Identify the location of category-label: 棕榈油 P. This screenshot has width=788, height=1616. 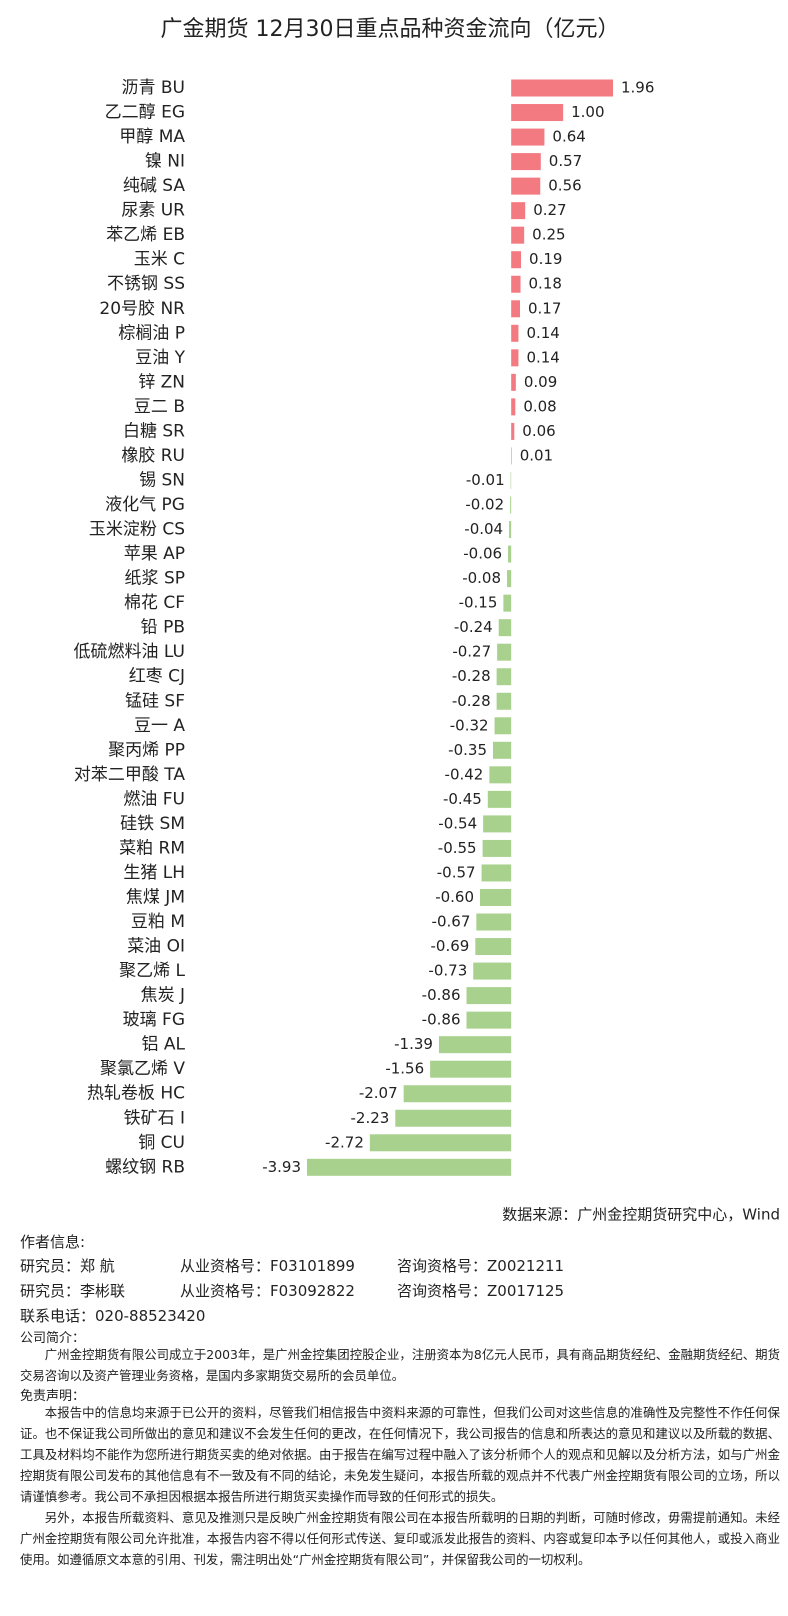
(151, 333).